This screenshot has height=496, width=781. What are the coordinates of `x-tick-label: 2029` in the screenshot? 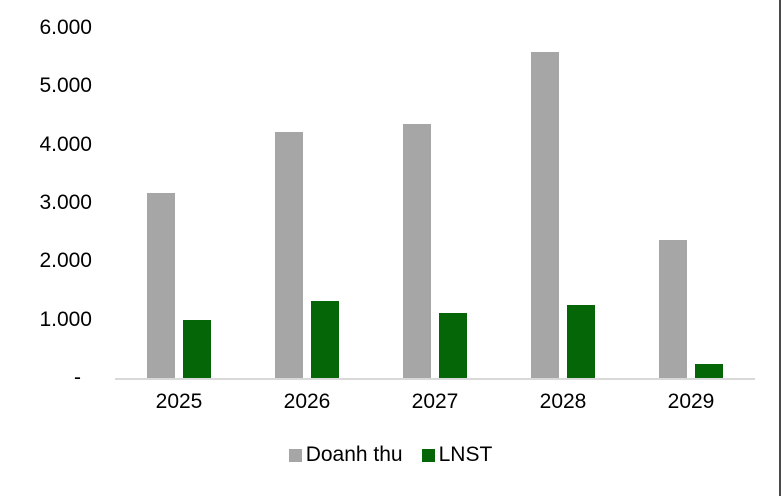 It's located at (691, 401).